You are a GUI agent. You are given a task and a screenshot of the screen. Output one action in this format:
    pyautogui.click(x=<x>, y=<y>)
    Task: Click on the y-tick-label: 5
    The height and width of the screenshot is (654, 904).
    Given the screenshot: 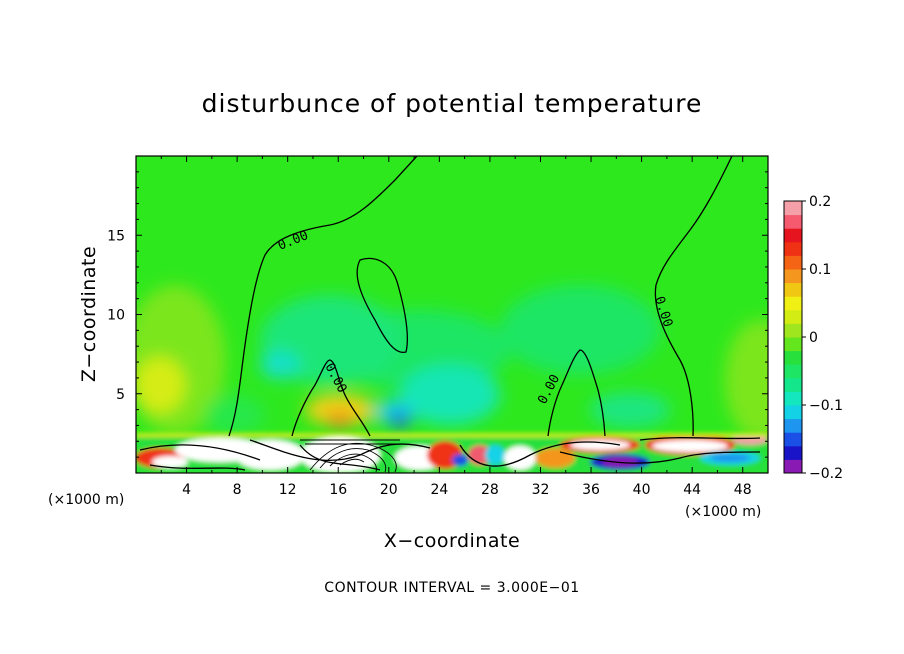 What is the action you would take?
    pyautogui.click(x=120, y=395)
    